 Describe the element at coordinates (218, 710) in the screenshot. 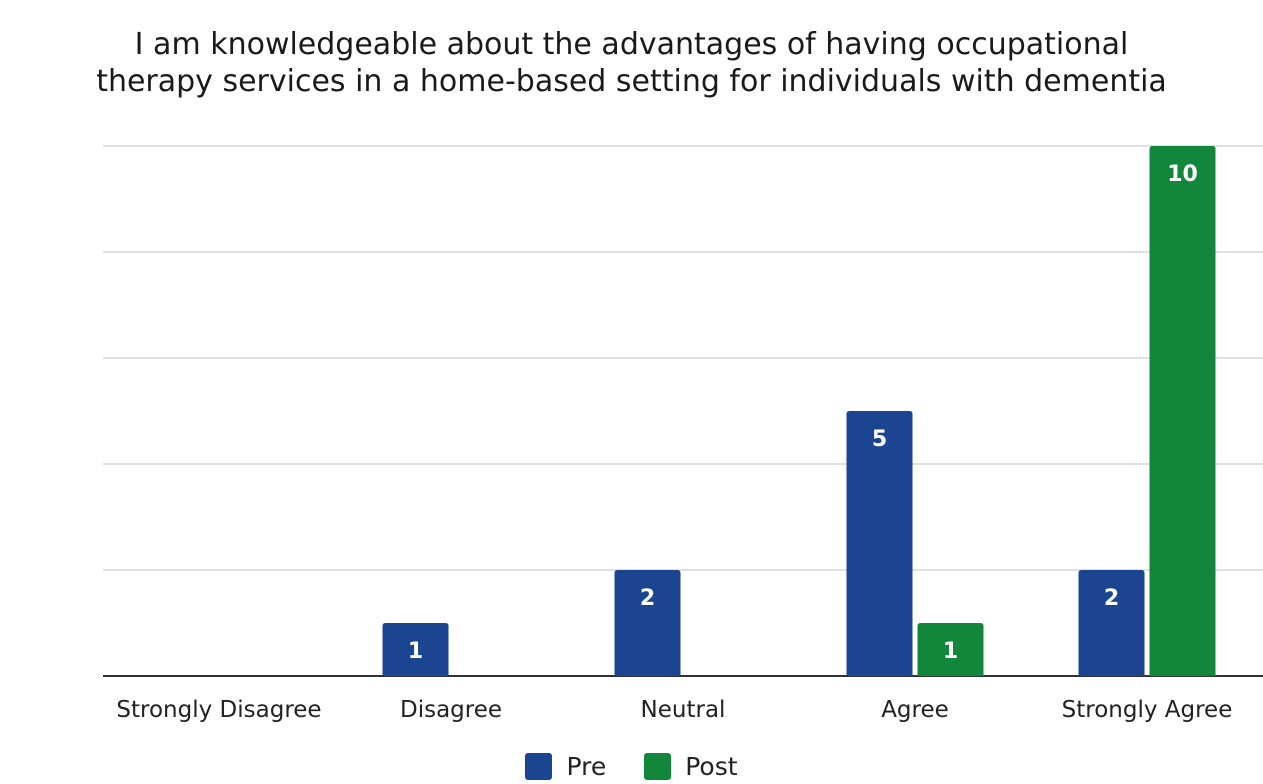

I see `x-tick-label: Strongly Disagree` at that location.